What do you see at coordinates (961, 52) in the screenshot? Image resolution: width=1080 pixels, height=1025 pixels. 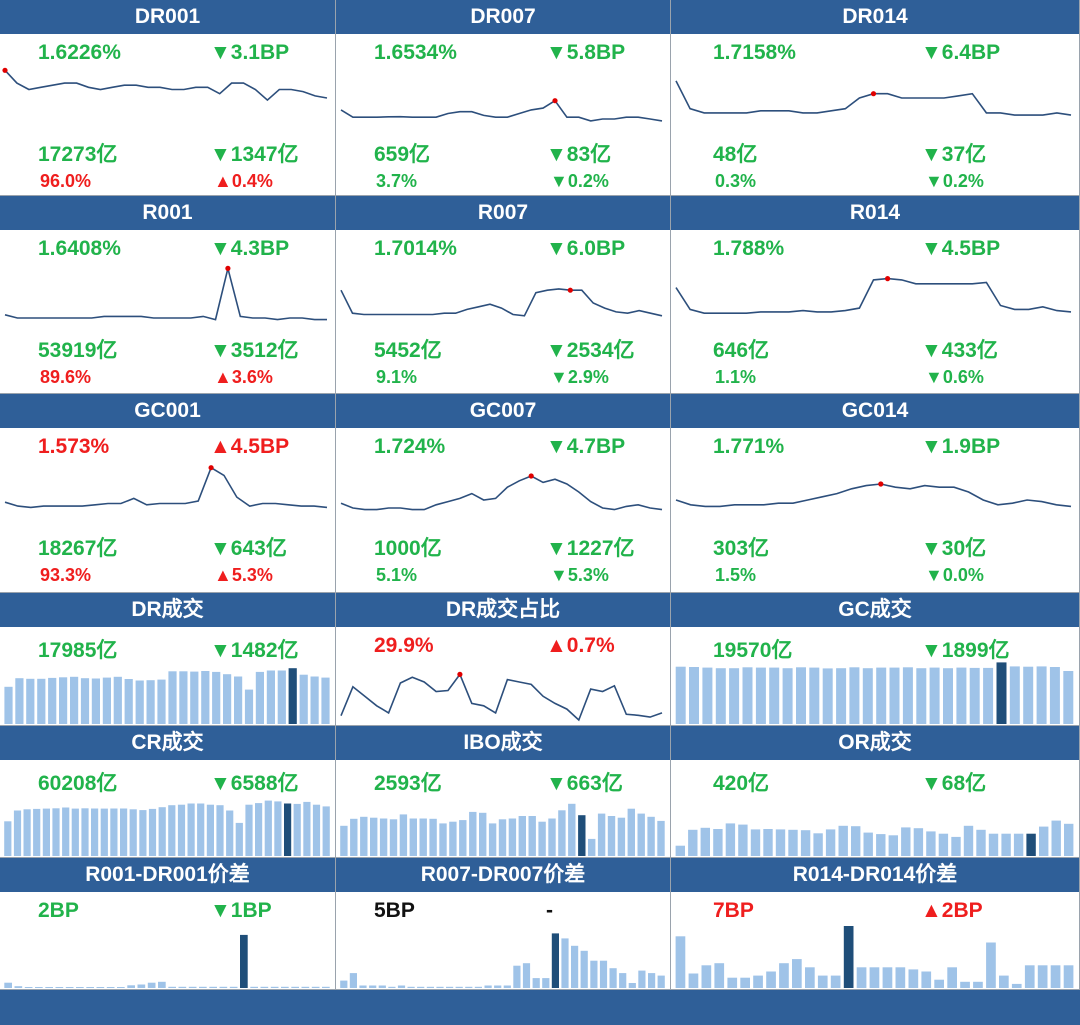 I see `rate-change: ▼6.4BP` at bounding box center [961, 52].